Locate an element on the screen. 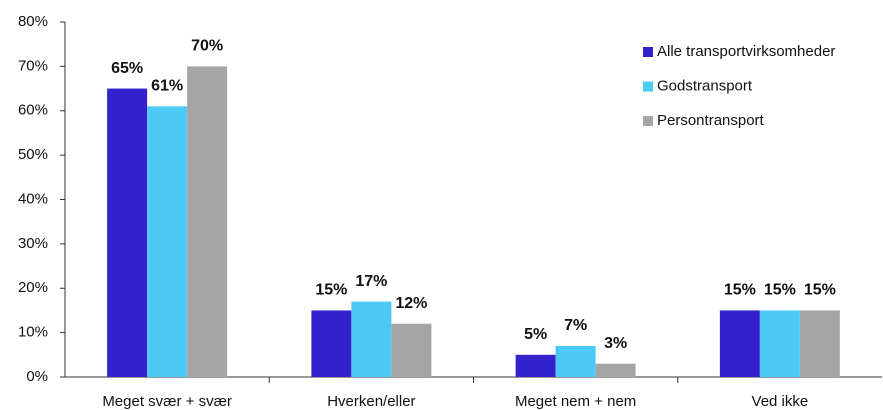  legend-label: Godstransport is located at coordinates (705, 85).